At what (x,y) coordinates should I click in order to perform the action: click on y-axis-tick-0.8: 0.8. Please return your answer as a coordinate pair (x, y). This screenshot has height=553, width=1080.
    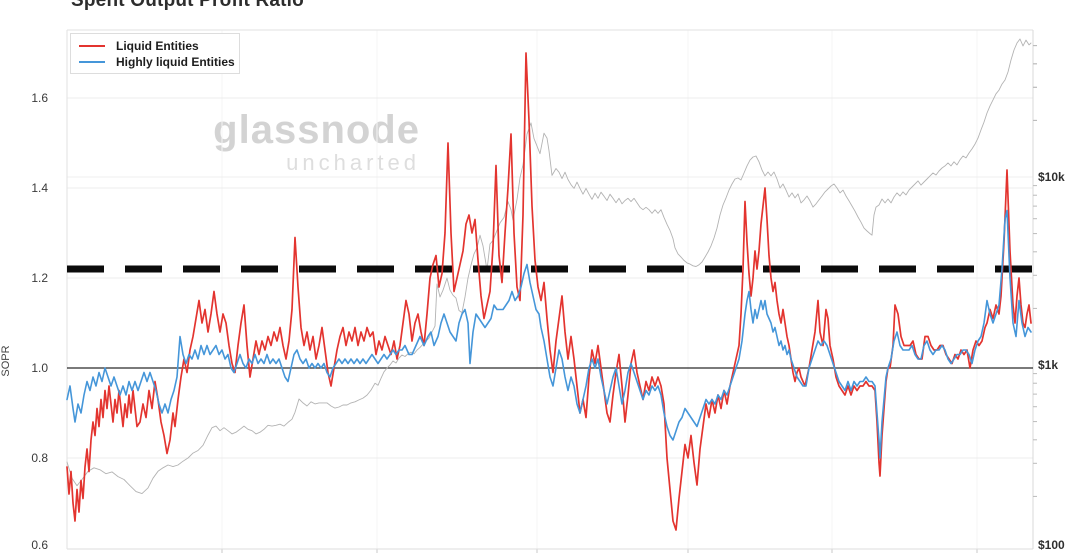
    Looking at the image, I should click on (39, 458).